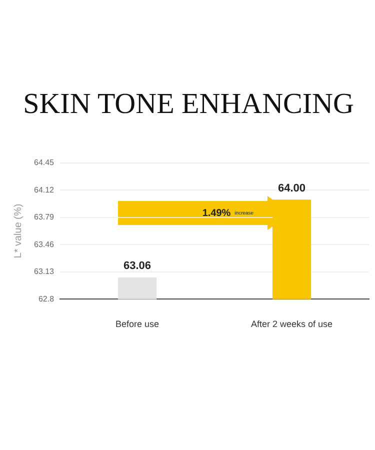 This screenshot has width=375, height=450. What do you see at coordinates (44, 189) in the screenshot?
I see `y-tick-label: 64.12` at bounding box center [44, 189].